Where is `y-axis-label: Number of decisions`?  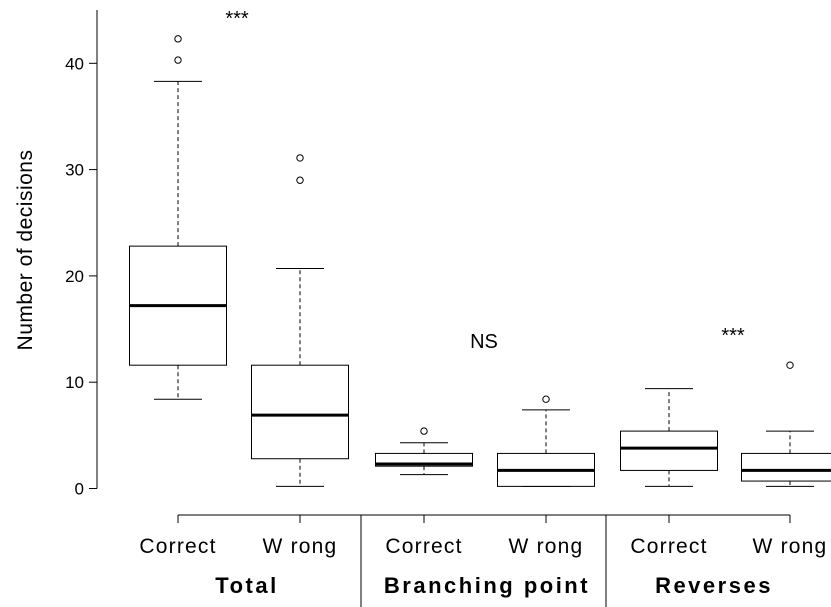 y-axis-label: Number of decisions is located at coordinates (25, 250).